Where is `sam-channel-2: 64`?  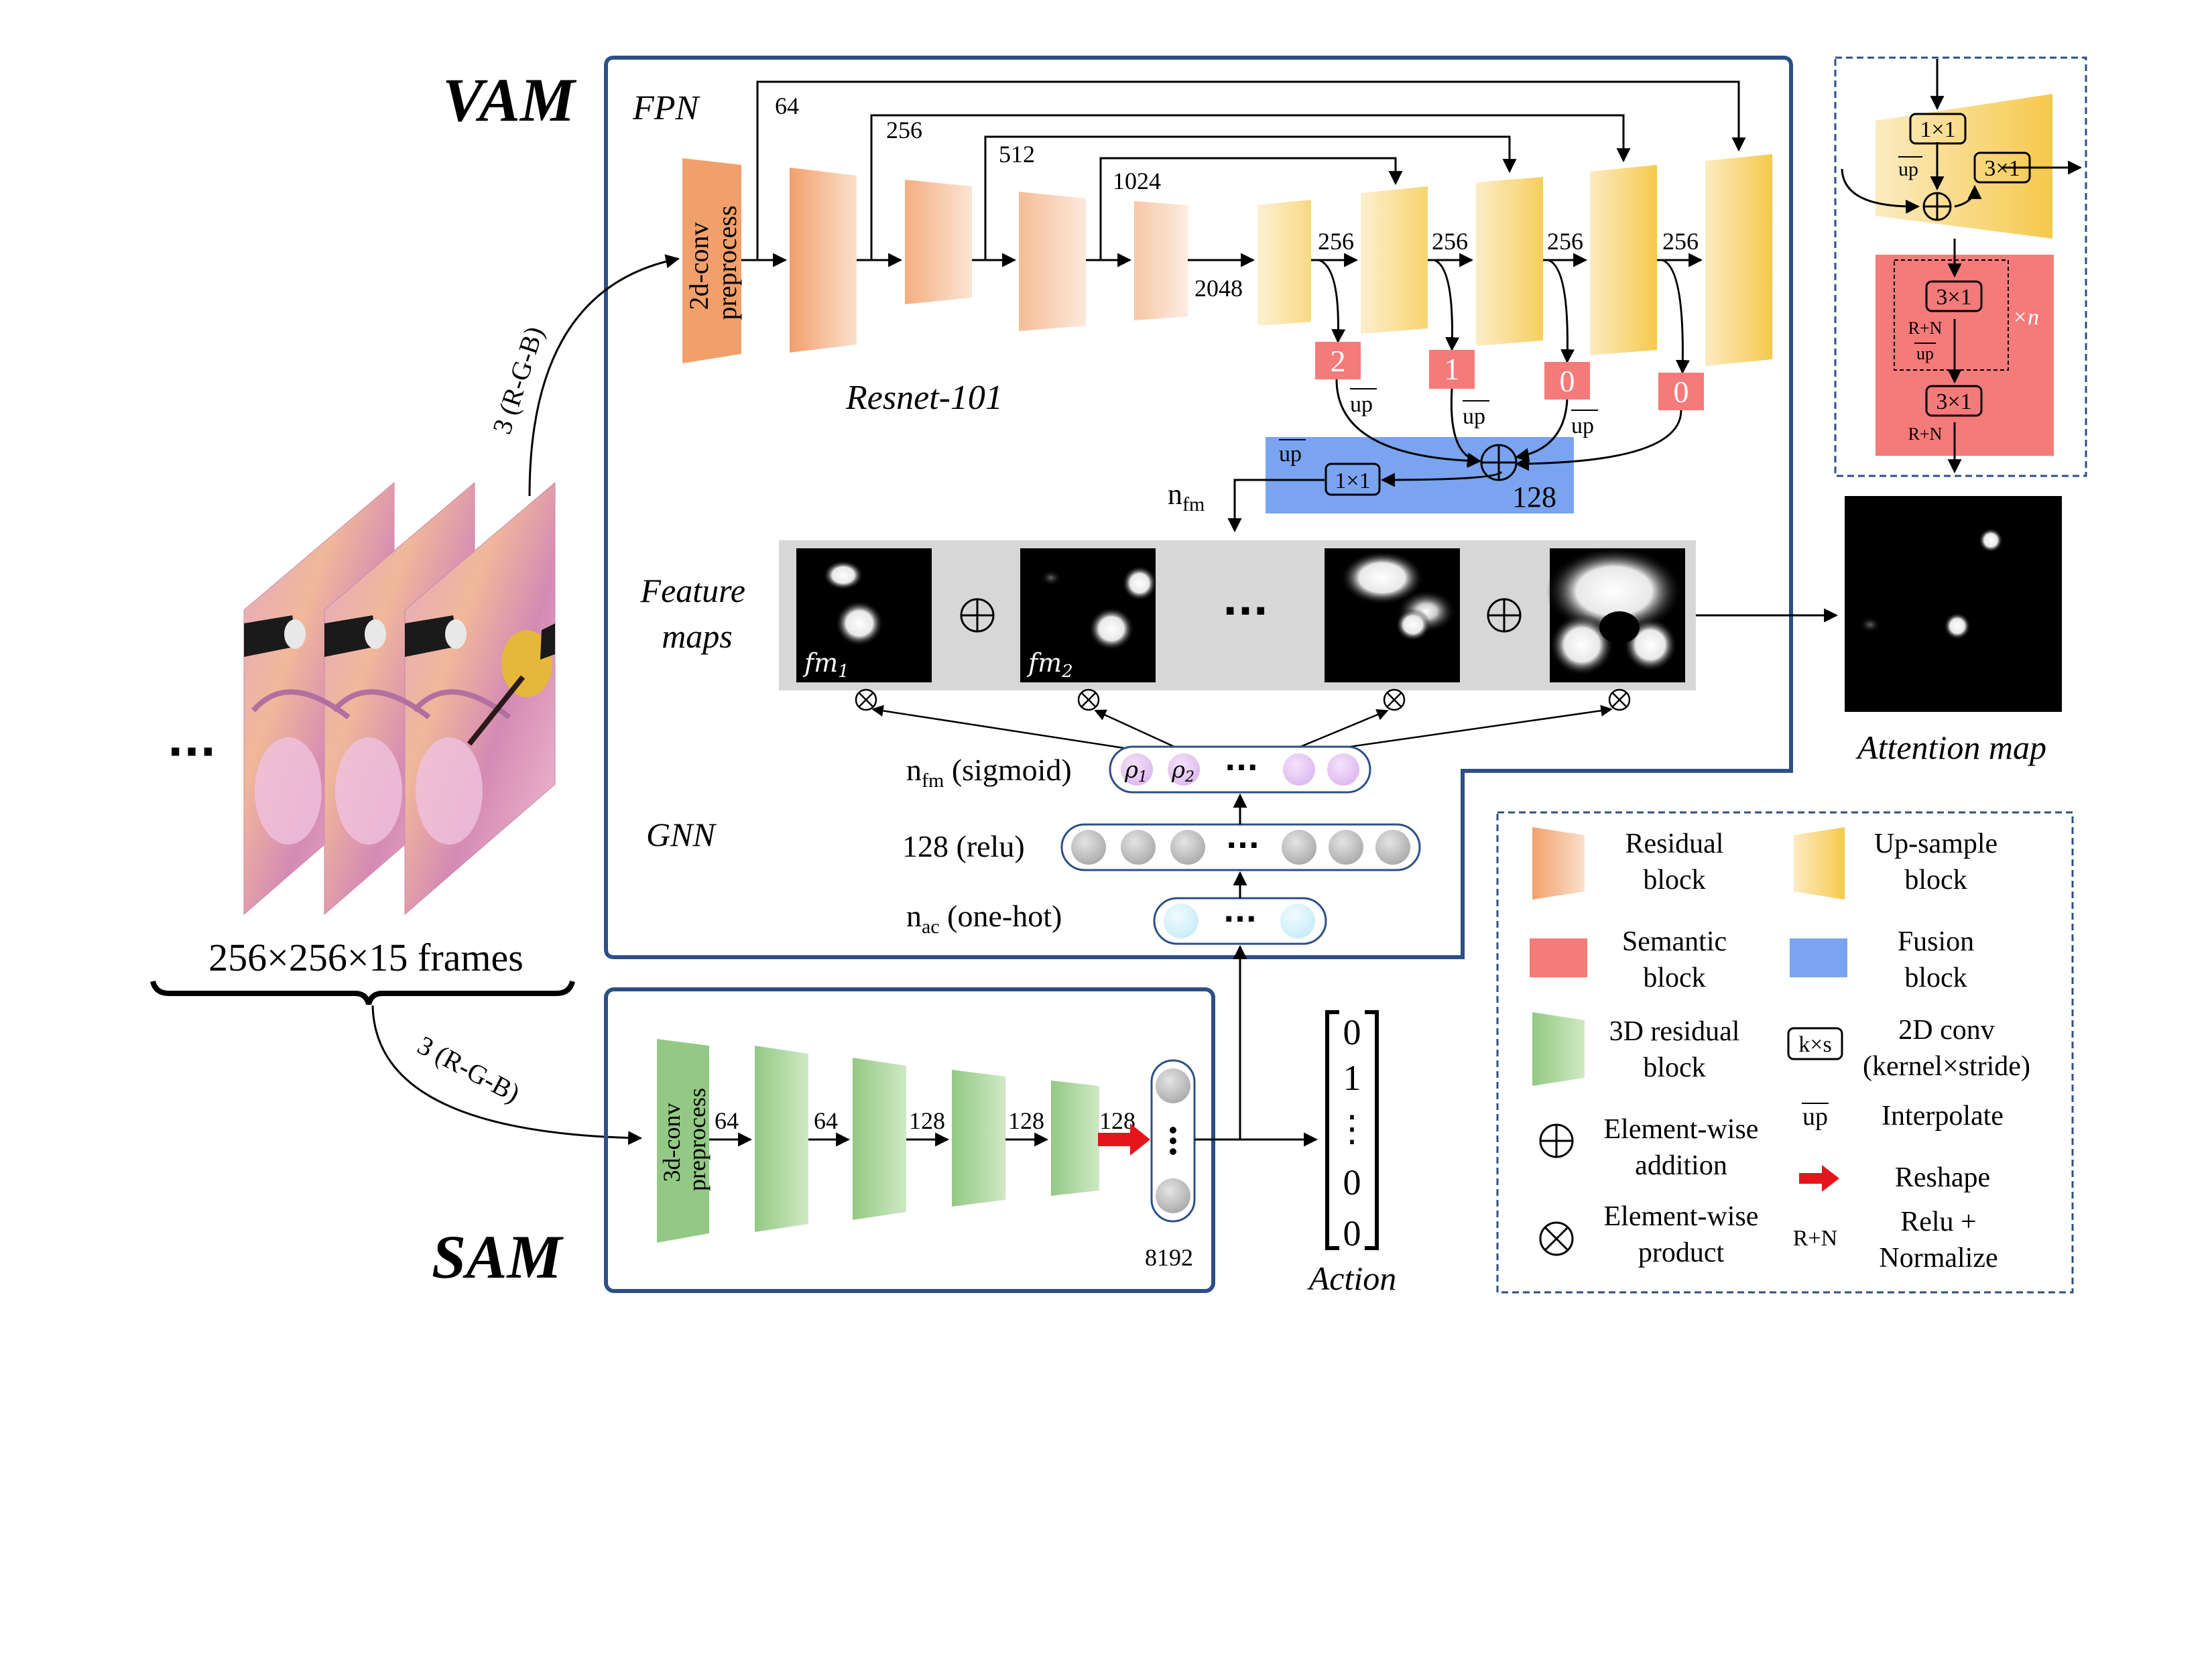
sam-channel-2: 64 is located at coordinates (826, 1120).